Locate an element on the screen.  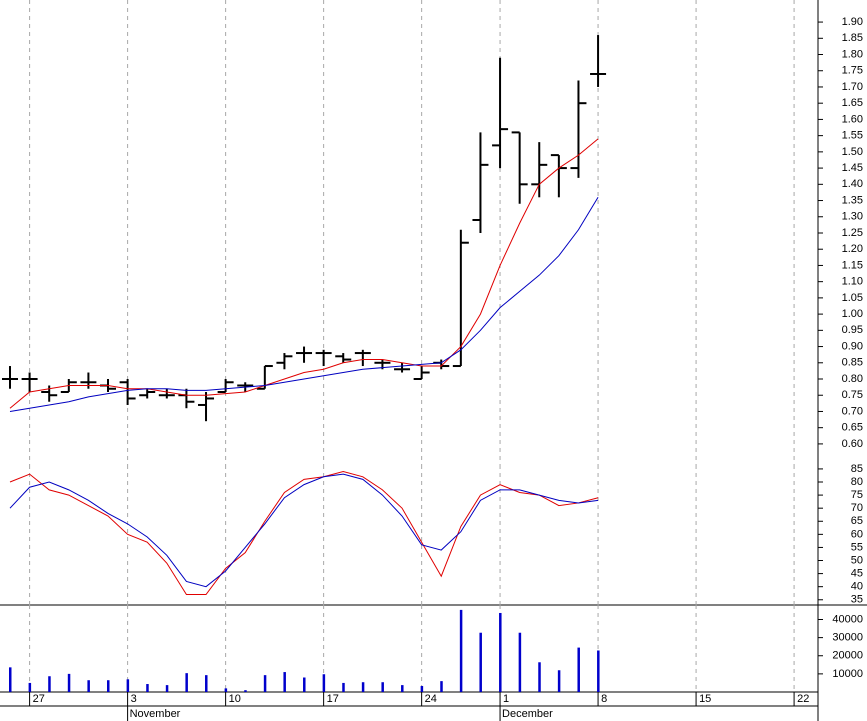
y-tick-label: 65 is located at coordinates (857, 521).